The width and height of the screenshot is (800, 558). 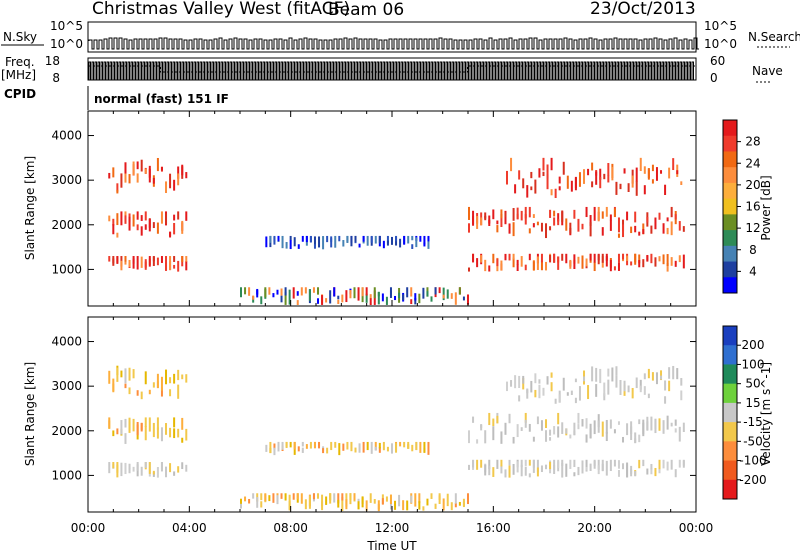 I want to click on colorbar-frame, so click(x=730, y=412).